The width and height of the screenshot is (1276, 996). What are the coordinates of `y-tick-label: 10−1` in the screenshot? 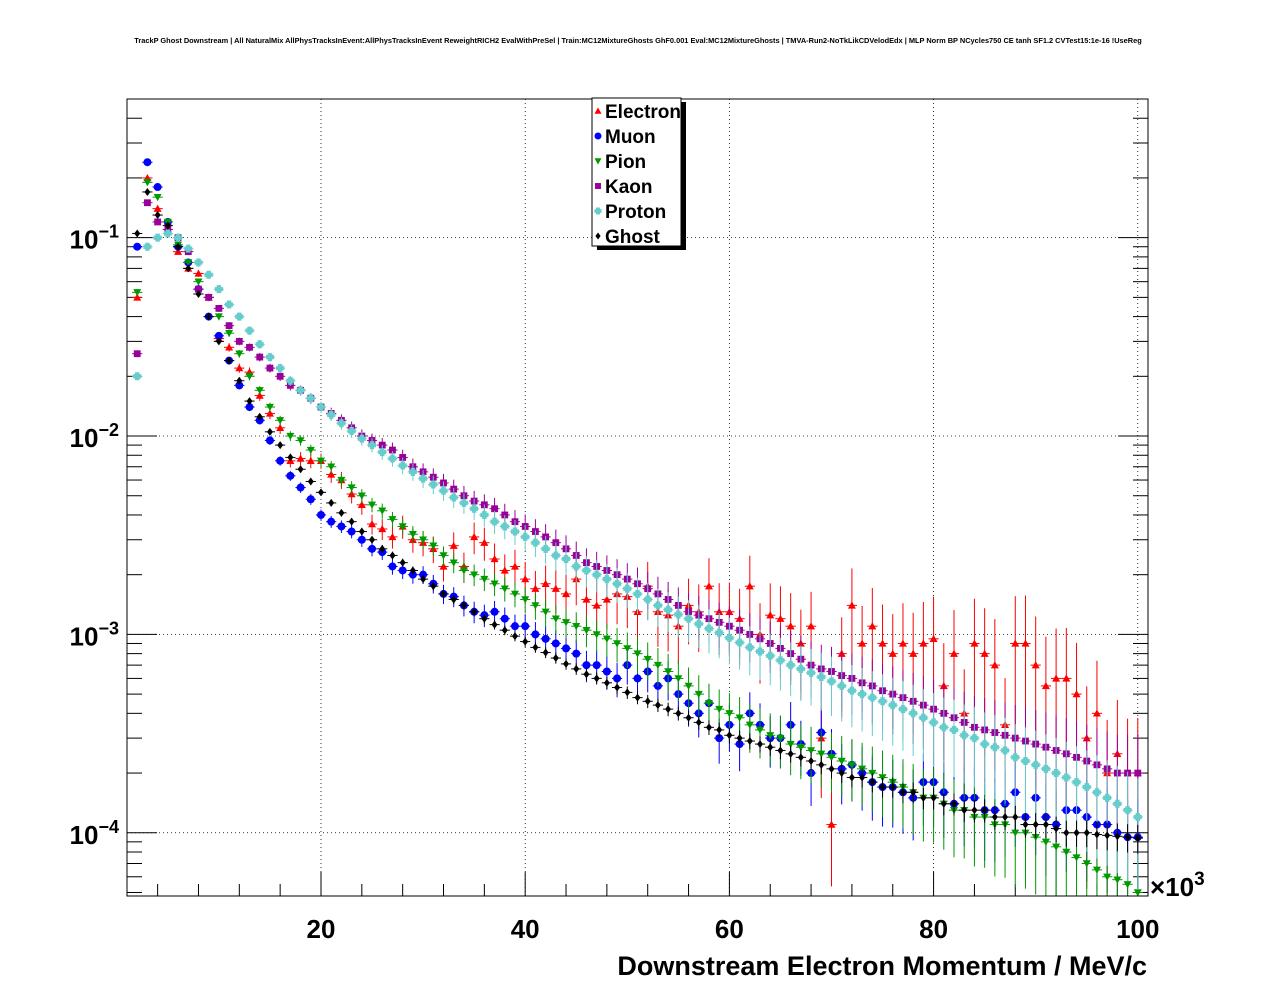 It's located at (94, 238).